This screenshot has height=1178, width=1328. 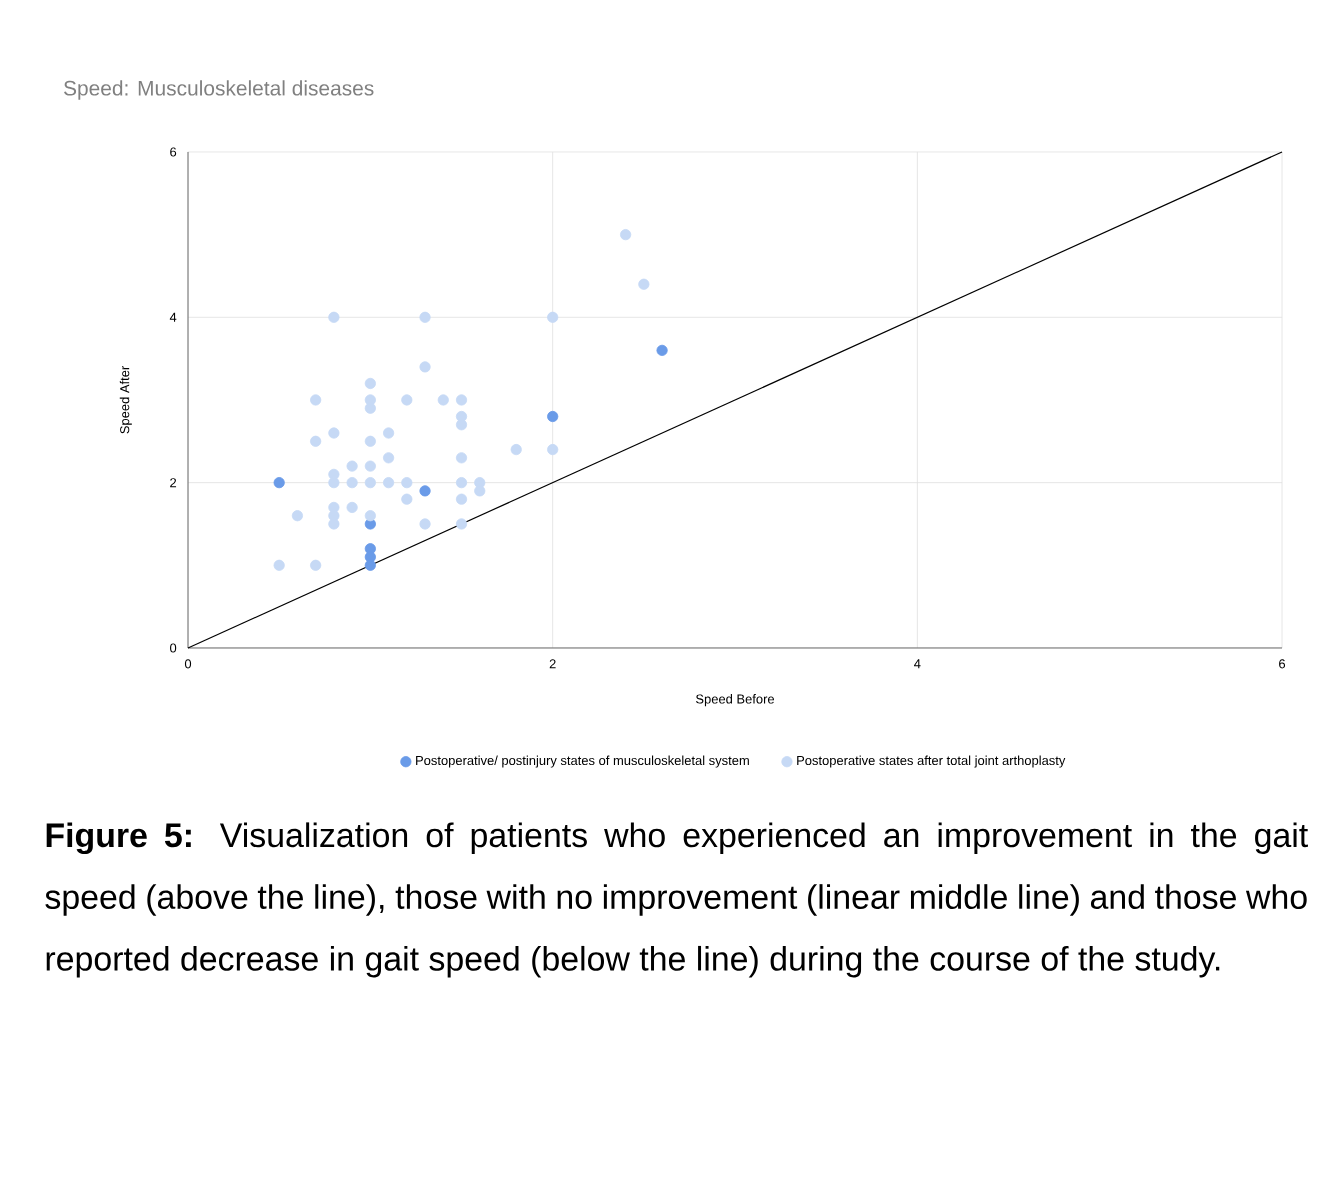 I want to click on chart-title: Speed: Musculoskeletal diseases, so click(x=218, y=90).